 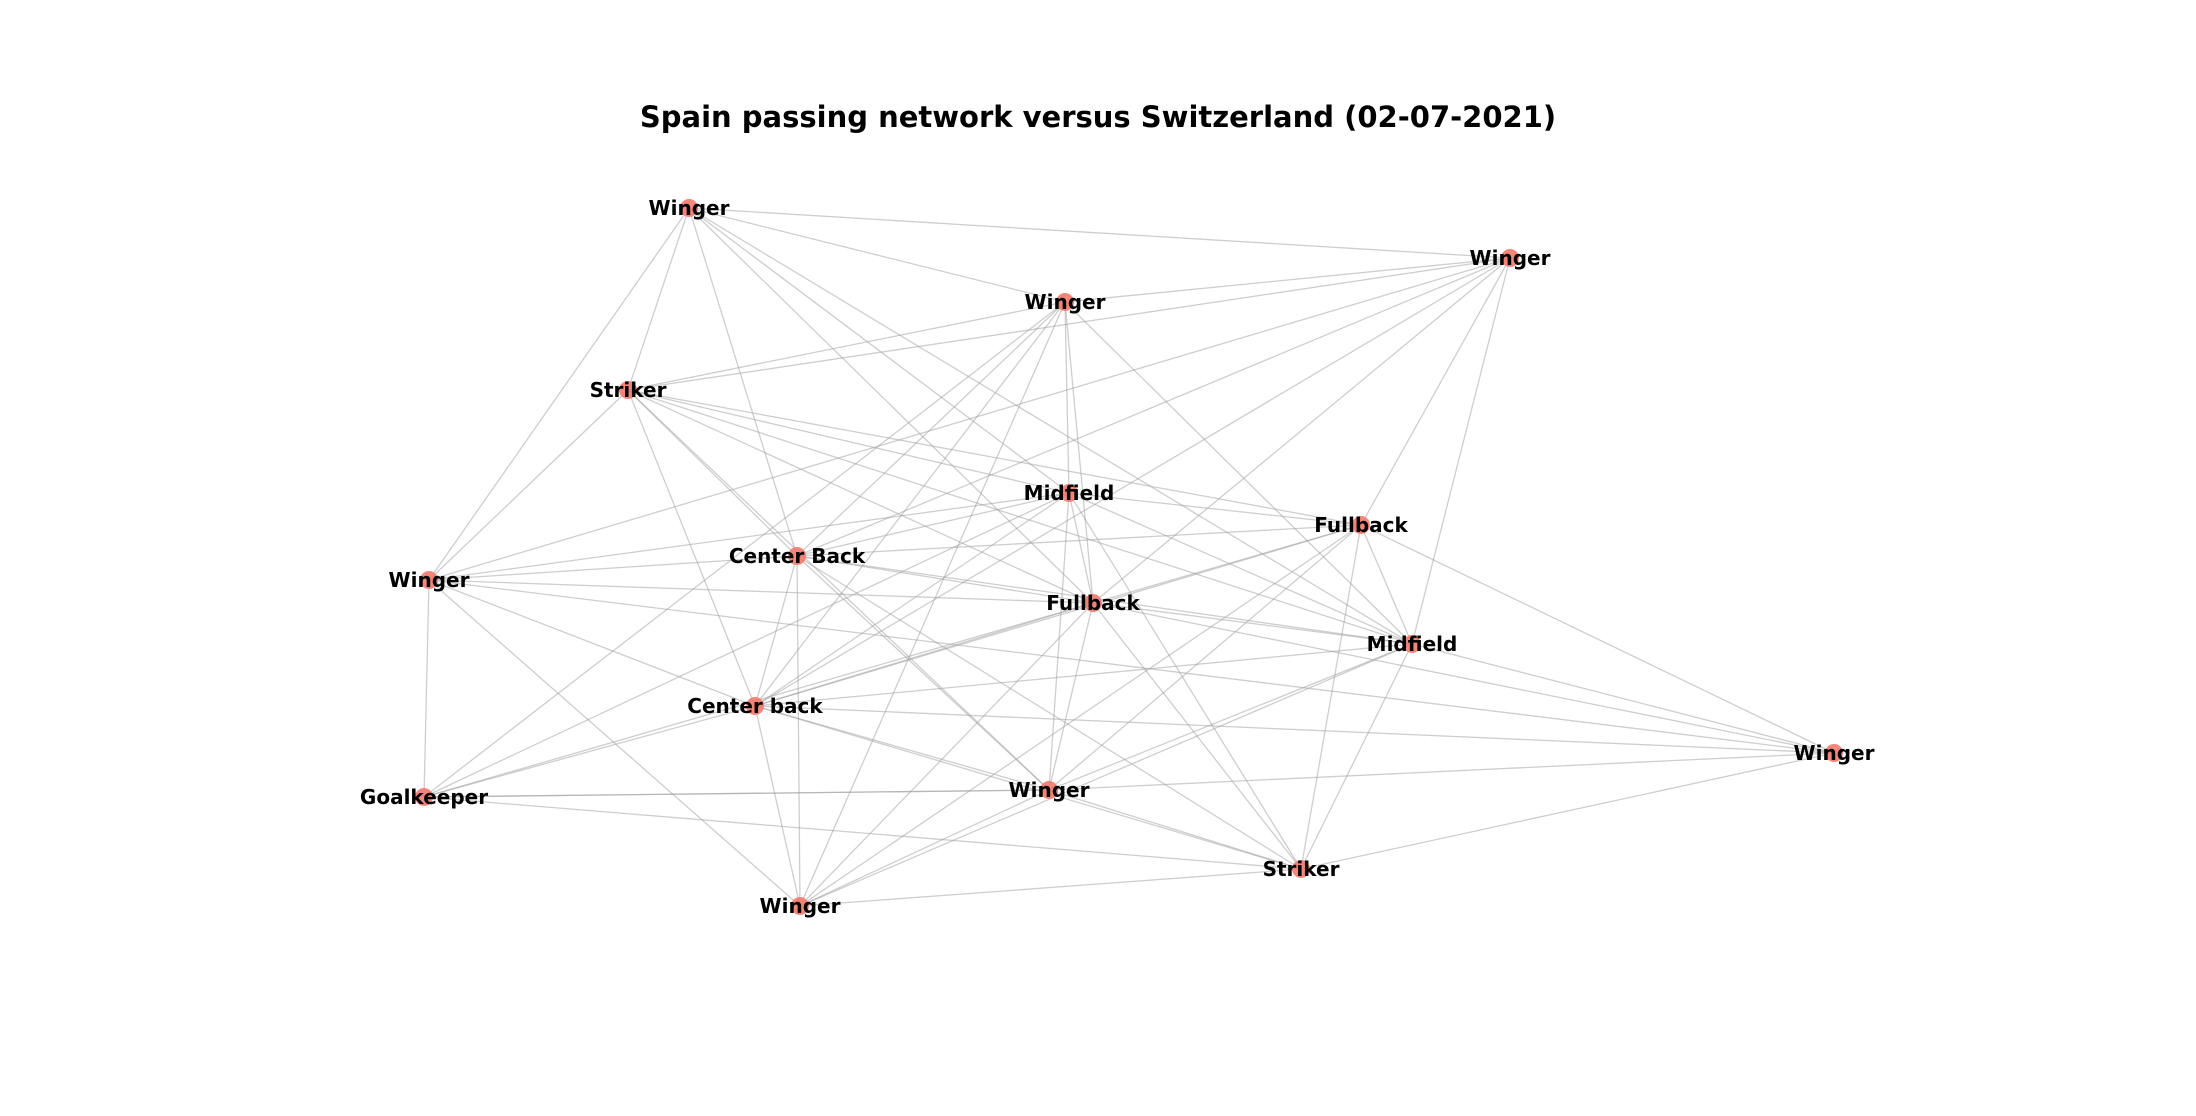 I want to click on player-label-n9: Midfield, so click(x=1412, y=644).